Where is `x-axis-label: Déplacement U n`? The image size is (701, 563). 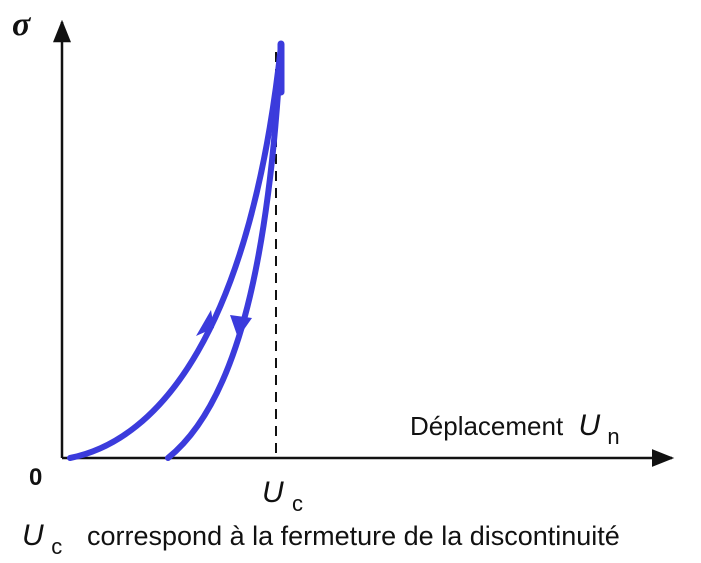 x-axis-label: Déplacement U n is located at coordinates (515, 429).